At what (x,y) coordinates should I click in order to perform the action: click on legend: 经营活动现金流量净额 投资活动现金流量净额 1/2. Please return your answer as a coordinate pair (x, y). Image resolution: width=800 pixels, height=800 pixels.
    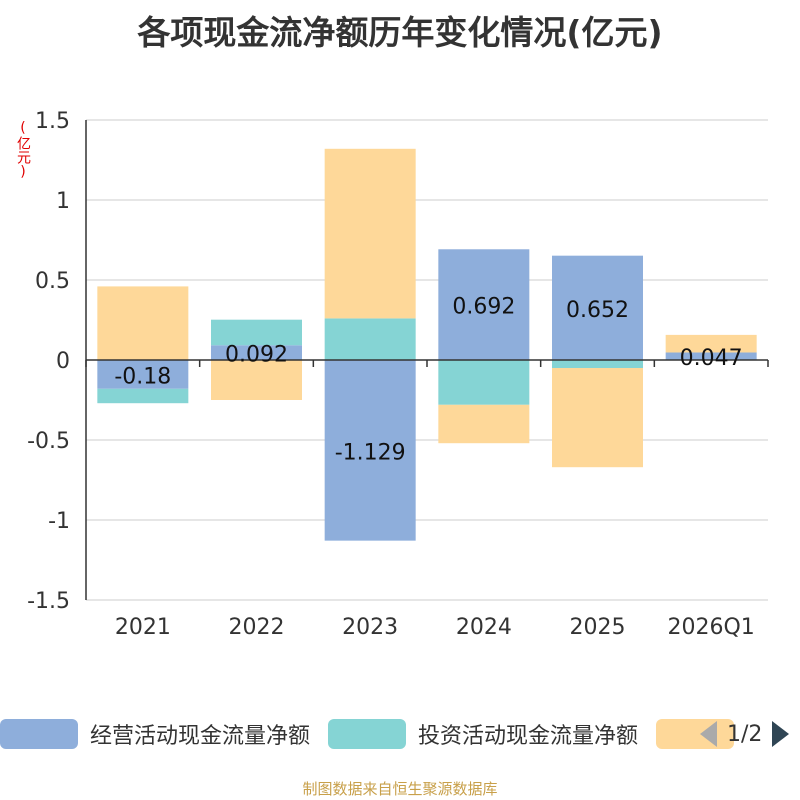
    Looking at the image, I should click on (400, 734).